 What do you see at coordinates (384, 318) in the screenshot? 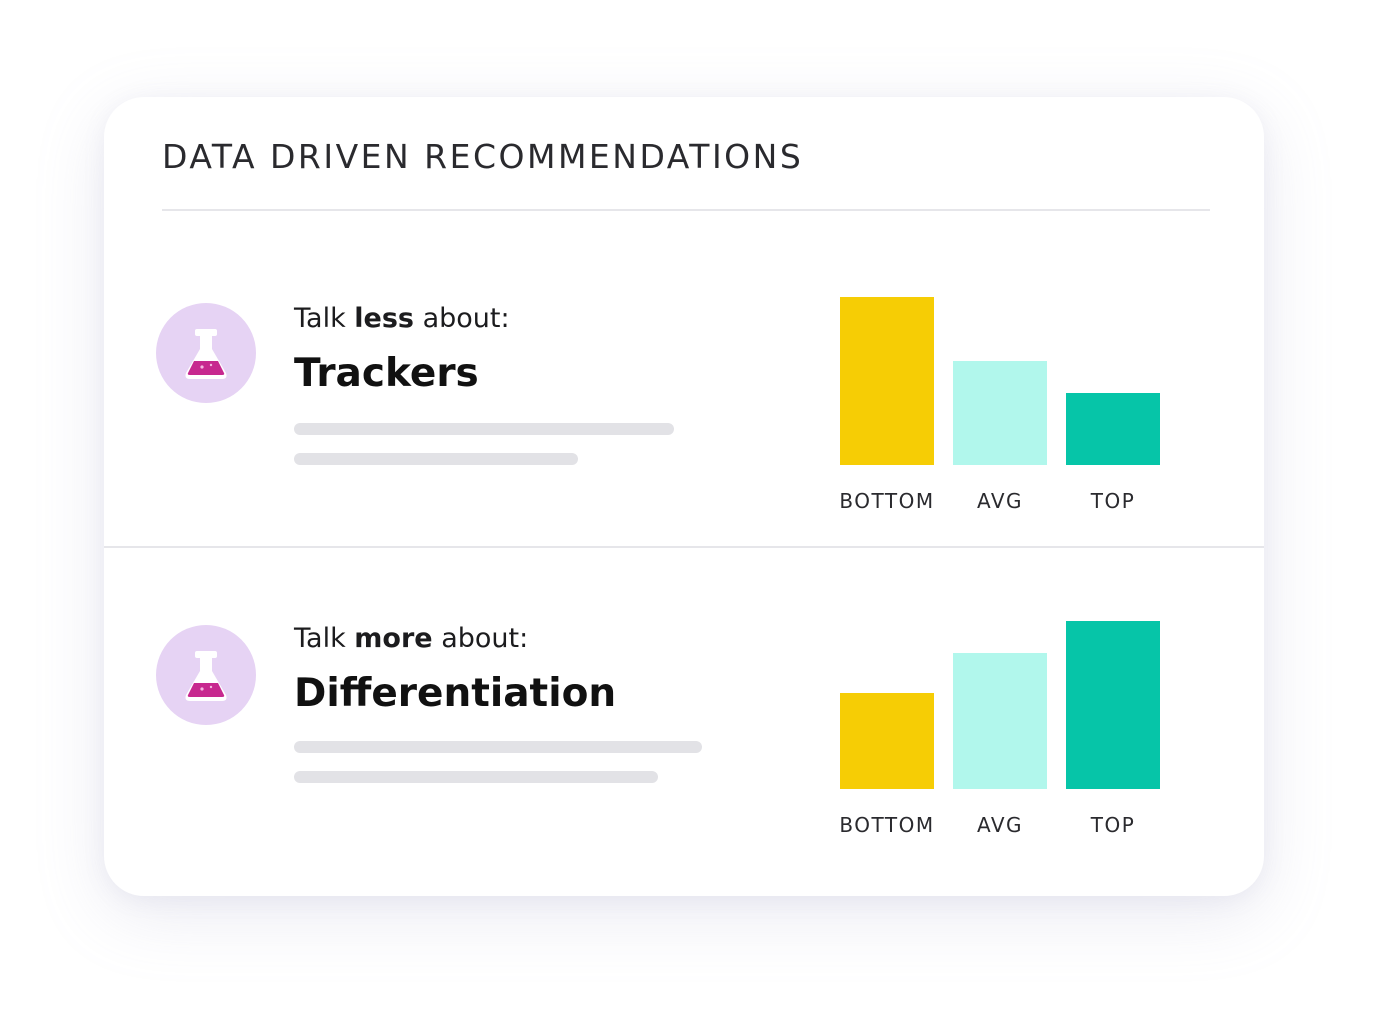
I see `prompt-emphasis: less` at bounding box center [384, 318].